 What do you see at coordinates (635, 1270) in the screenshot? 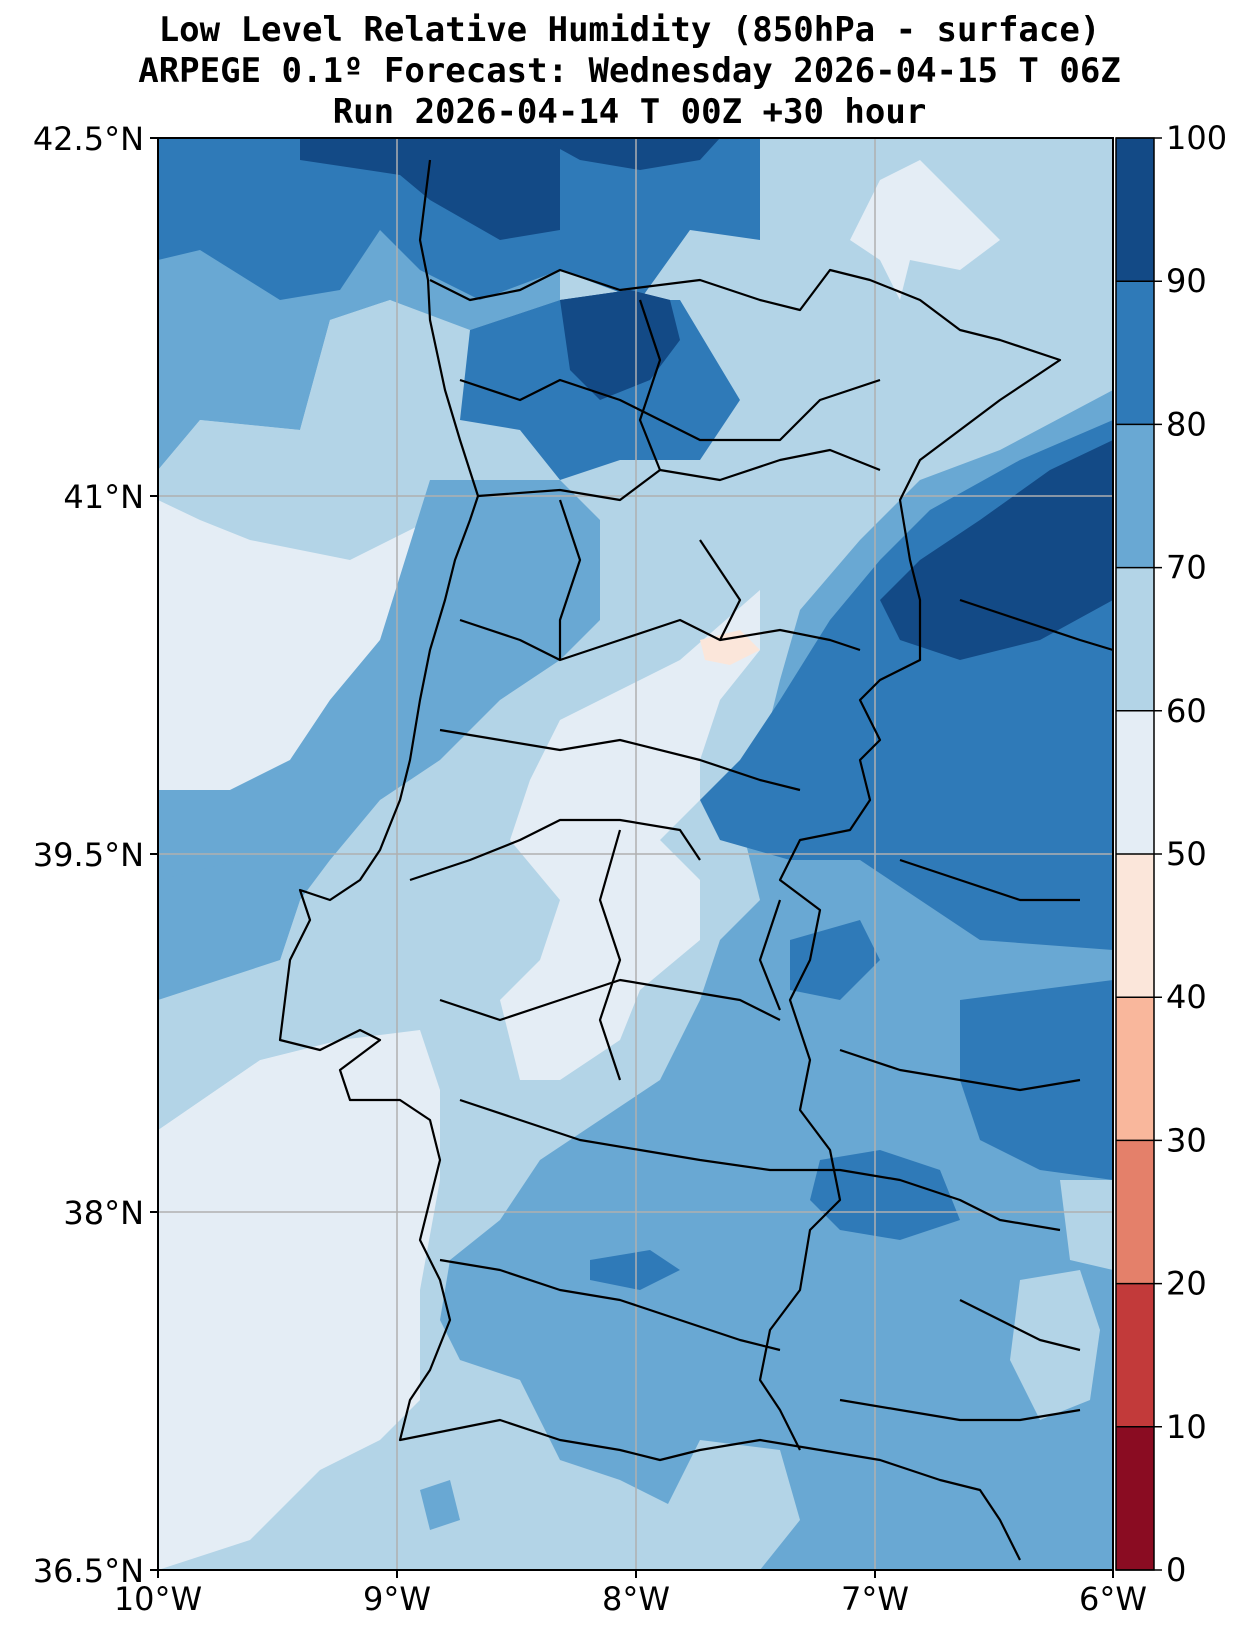
I see `field-80-90-patch-c` at bounding box center [635, 1270].